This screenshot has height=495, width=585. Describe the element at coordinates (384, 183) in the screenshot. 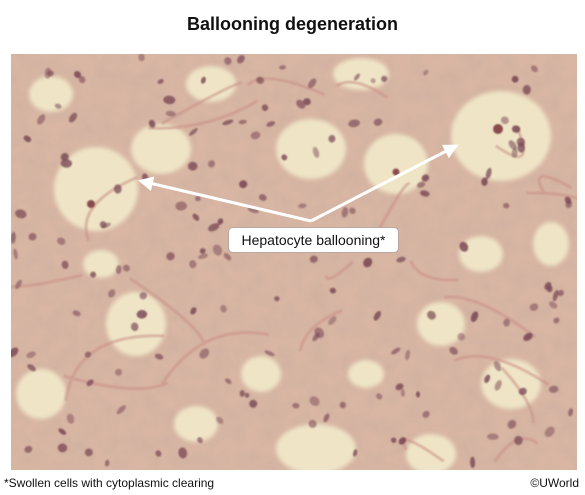

I see `arrow-right` at that location.